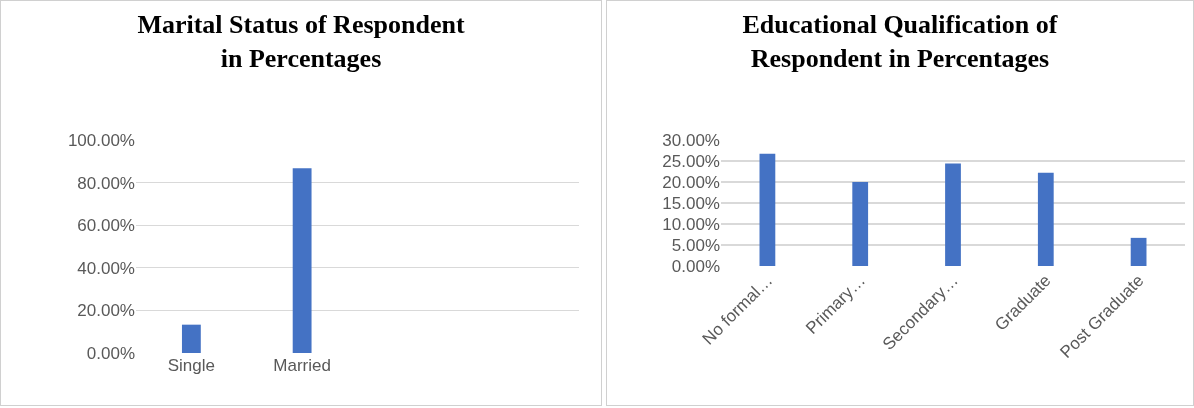 This screenshot has height=408, width=1194. I want to click on y-tick-label: 100.00%, so click(101, 140).